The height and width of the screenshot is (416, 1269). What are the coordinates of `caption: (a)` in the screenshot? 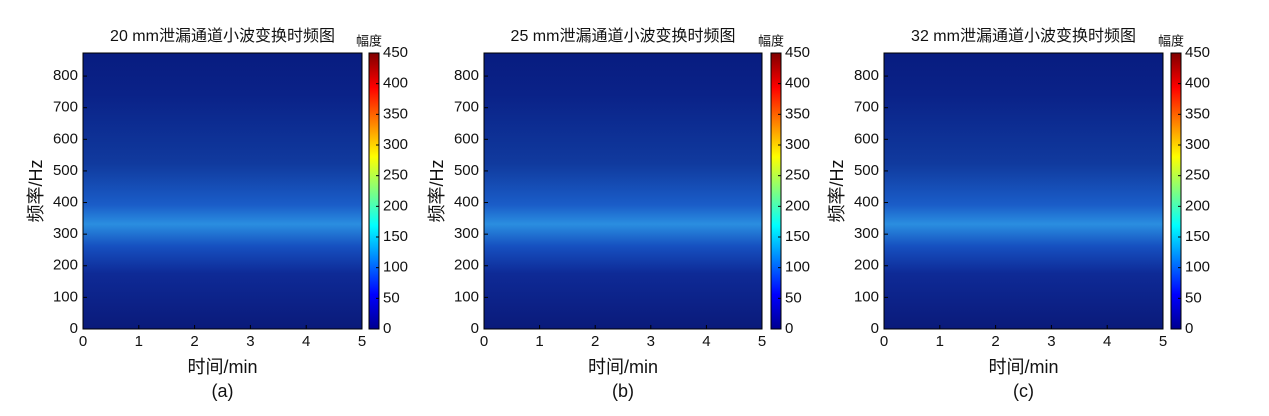 It's located at (223, 391).